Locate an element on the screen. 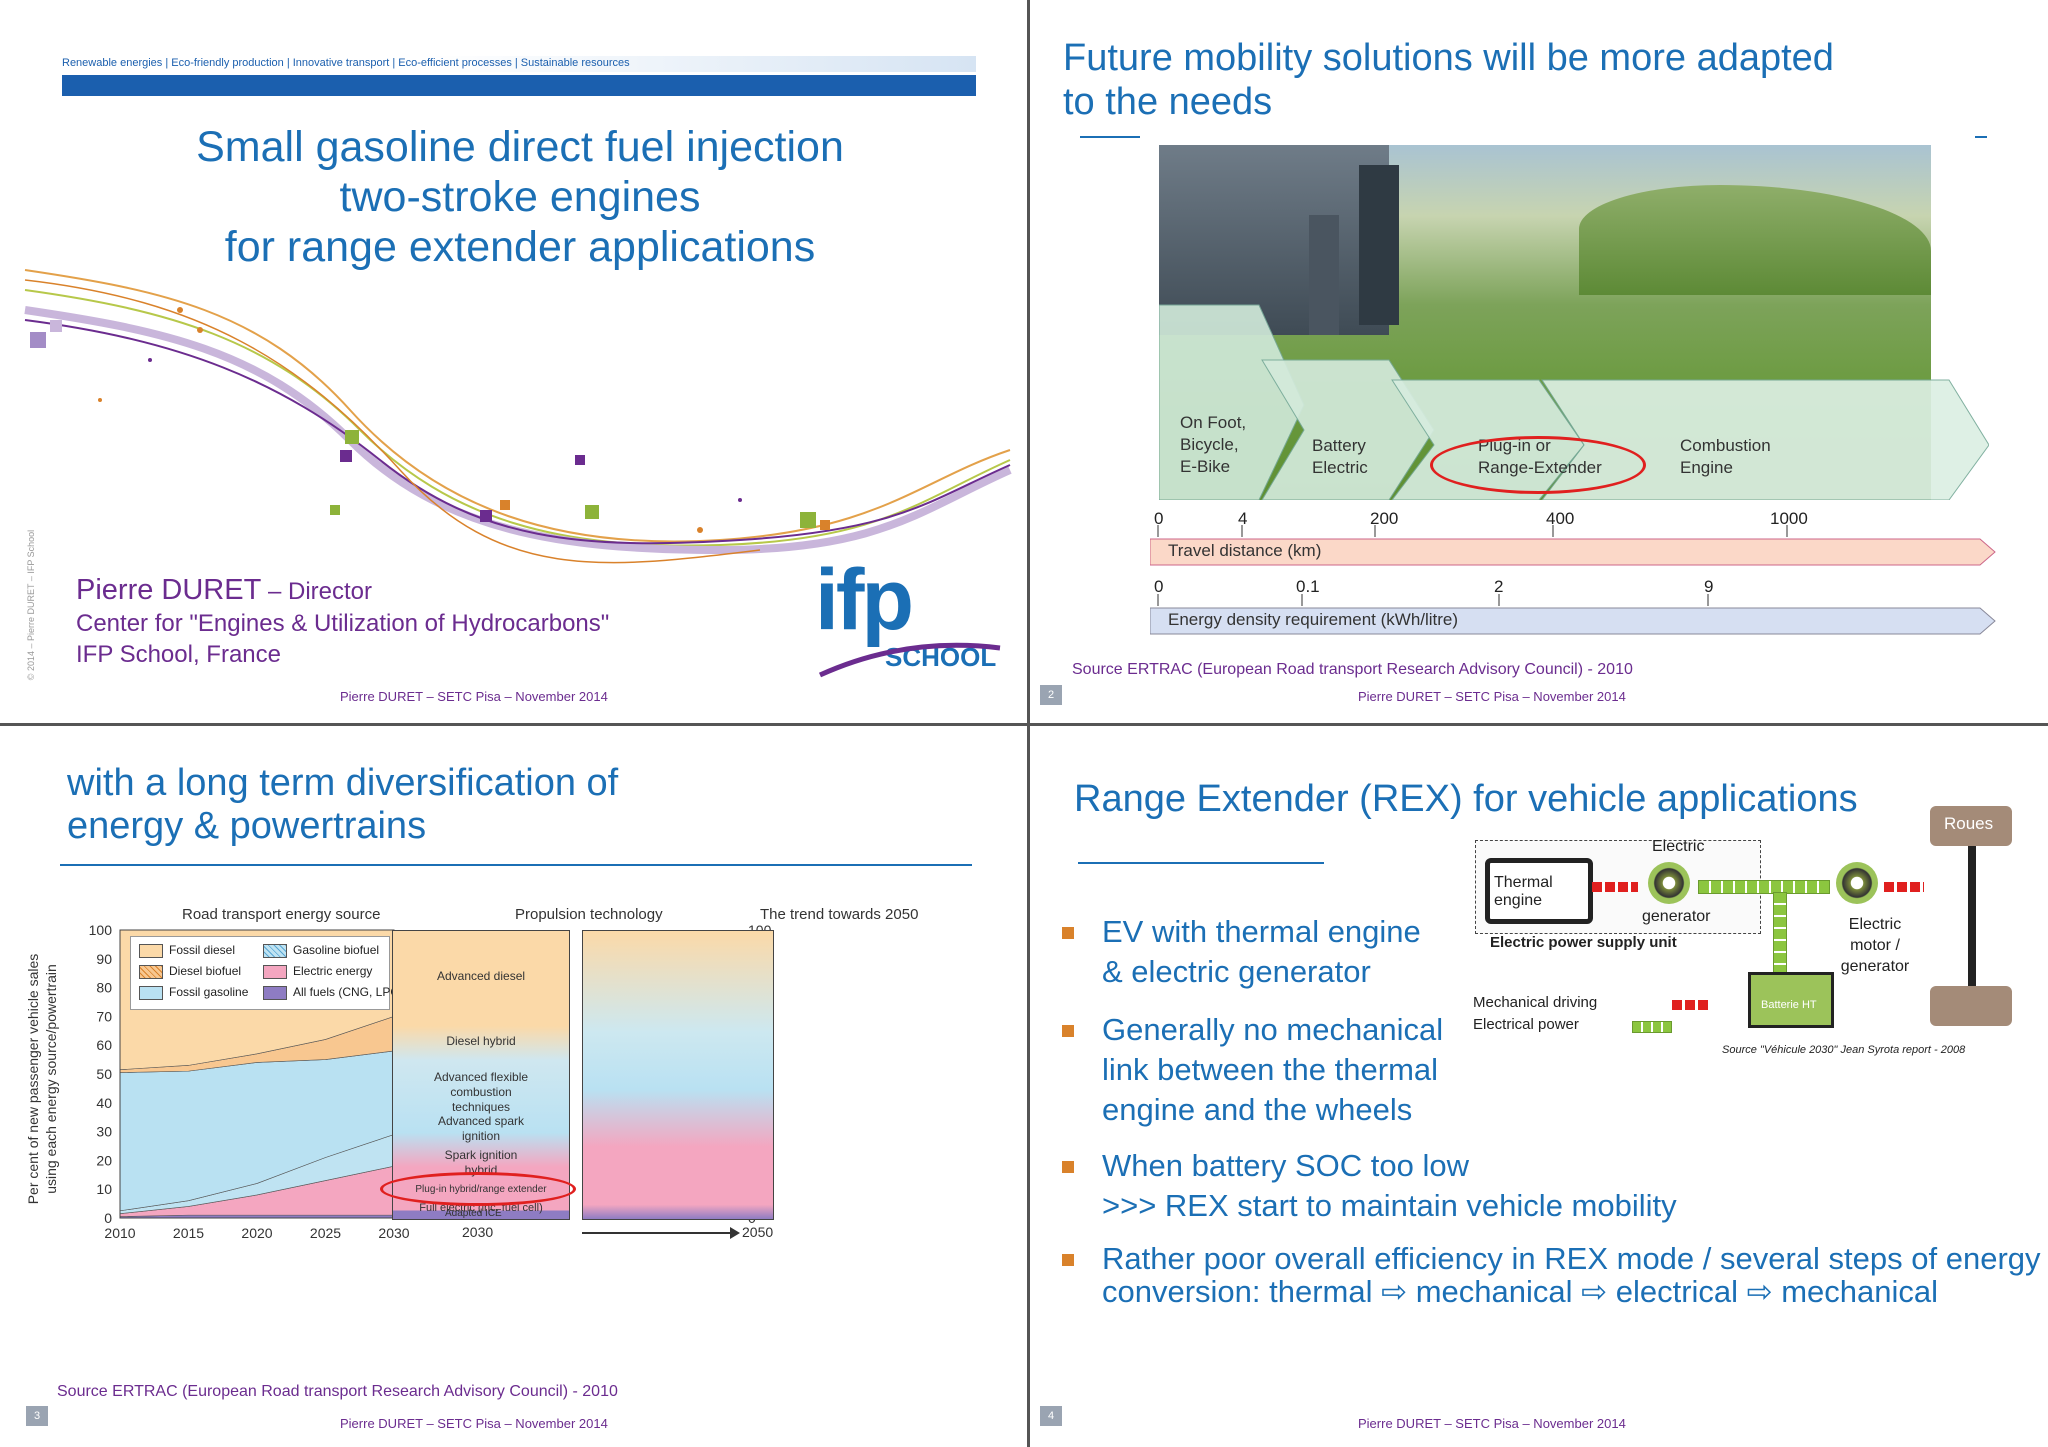 The image size is (2048, 1447). motor-label: Electric motor / generator is located at coordinates (1875, 945).